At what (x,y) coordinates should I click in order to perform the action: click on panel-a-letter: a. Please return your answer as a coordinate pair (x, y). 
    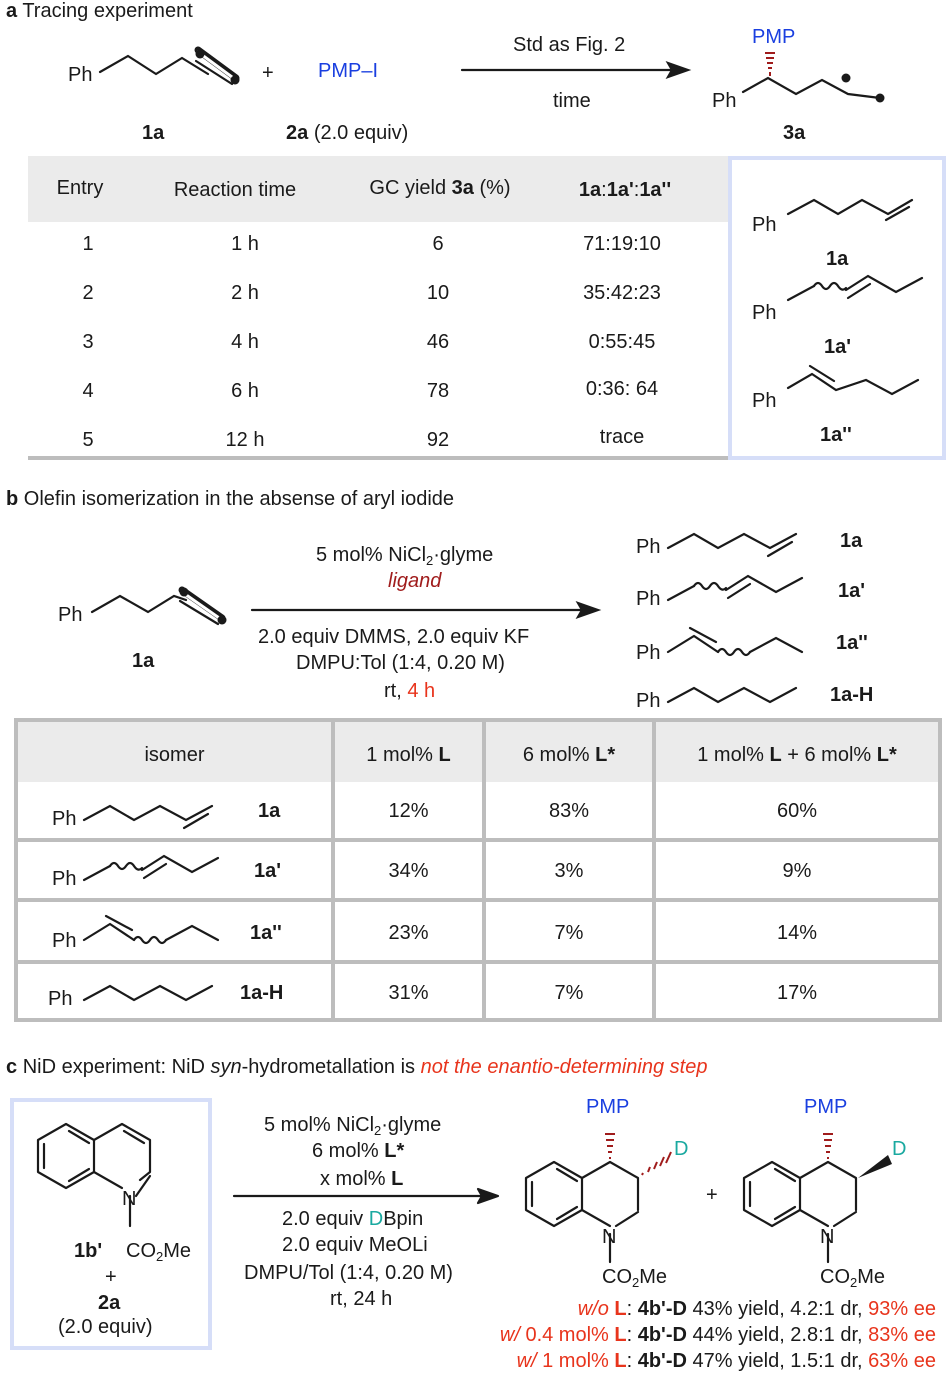
    Looking at the image, I should click on (12, 11).